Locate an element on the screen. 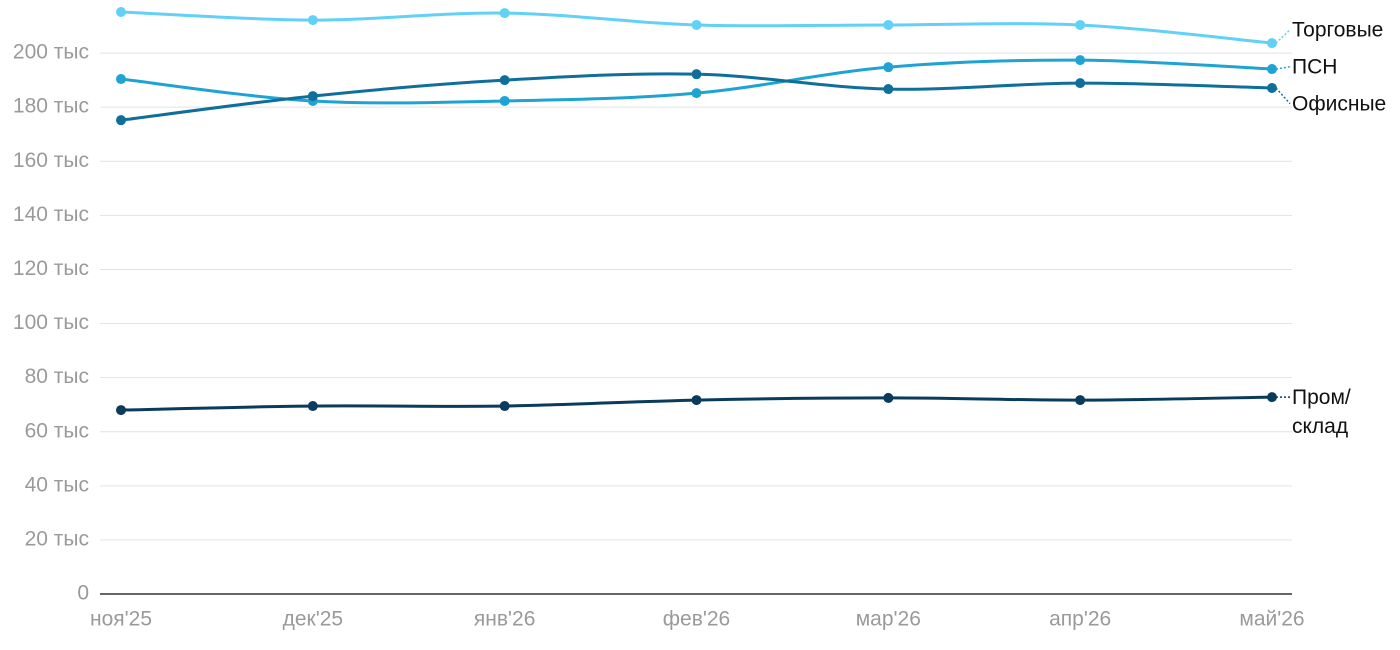 The width and height of the screenshot is (1400, 650). legend-label: Торговые is located at coordinates (1338, 30).